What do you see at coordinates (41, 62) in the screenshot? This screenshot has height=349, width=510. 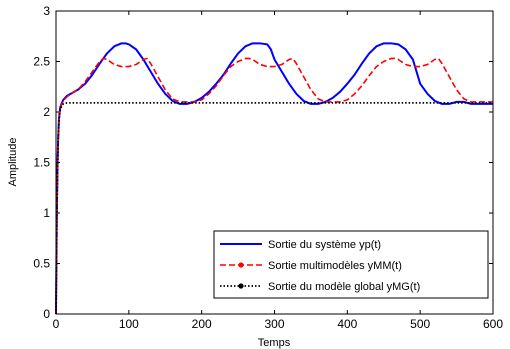 I see `y-tick-label: 2.5` at bounding box center [41, 62].